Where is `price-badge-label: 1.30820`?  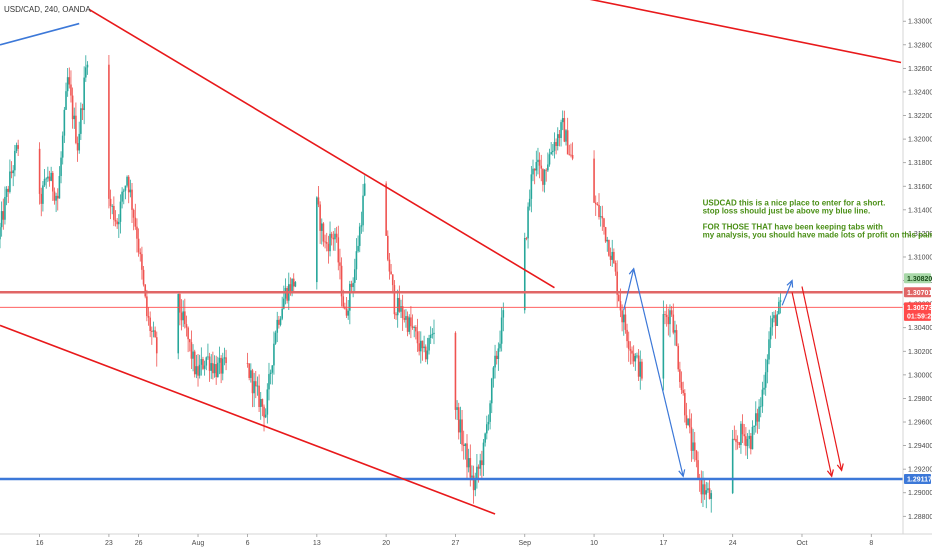 price-badge-label: 1.30820 is located at coordinates (919, 279).